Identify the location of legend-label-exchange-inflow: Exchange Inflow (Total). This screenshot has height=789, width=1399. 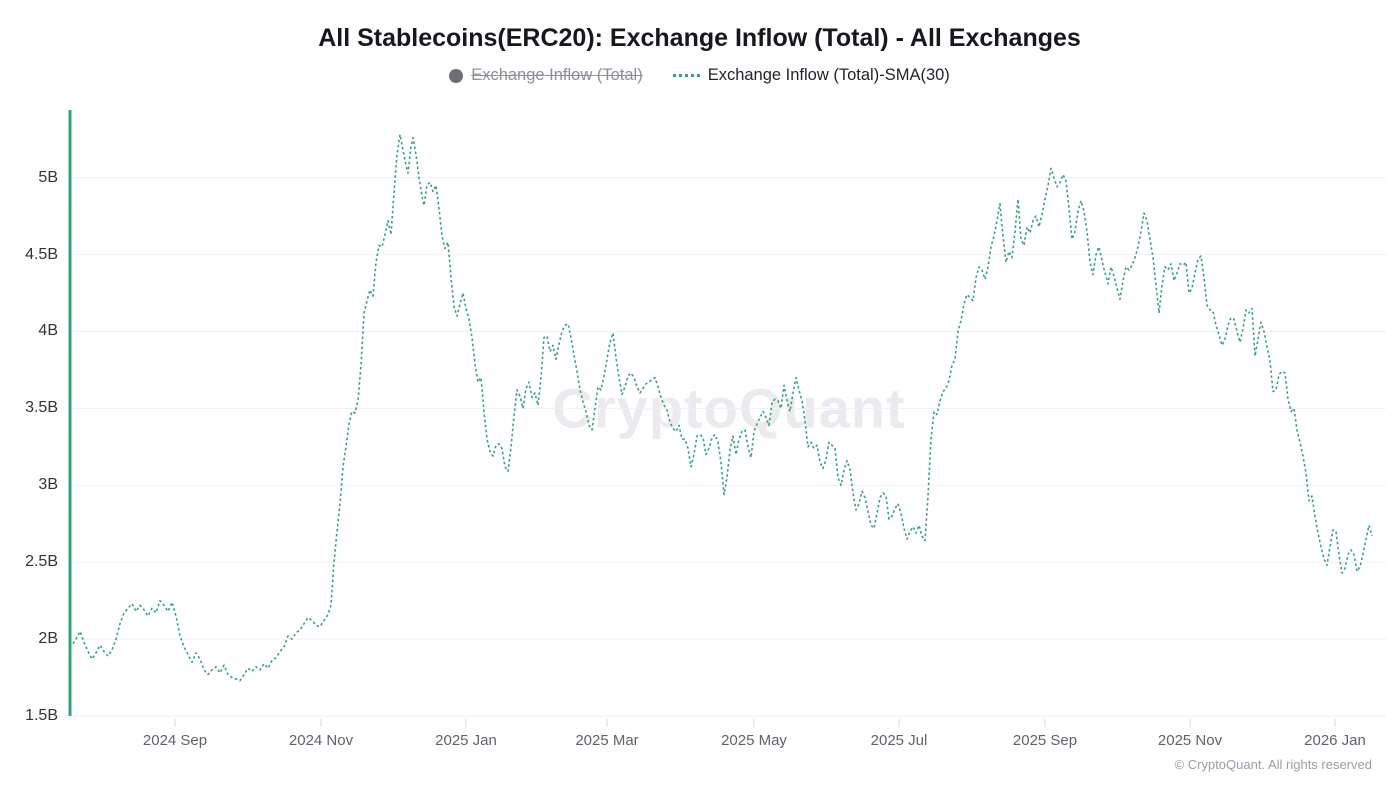
(557, 75).